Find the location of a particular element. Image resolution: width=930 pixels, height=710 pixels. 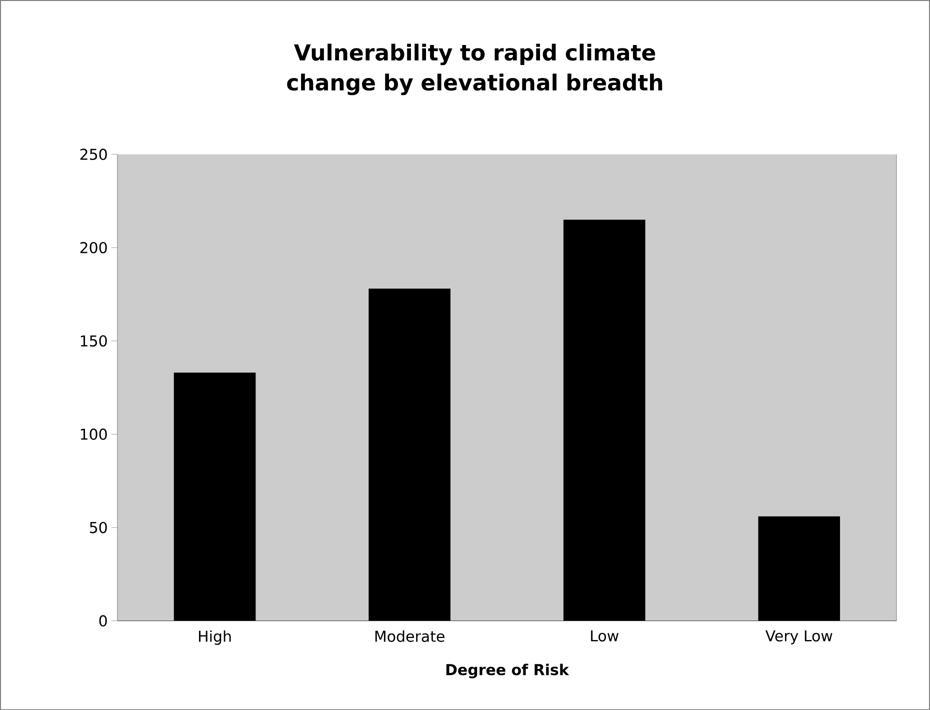

y-tick-label: 0 is located at coordinates (103, 620).